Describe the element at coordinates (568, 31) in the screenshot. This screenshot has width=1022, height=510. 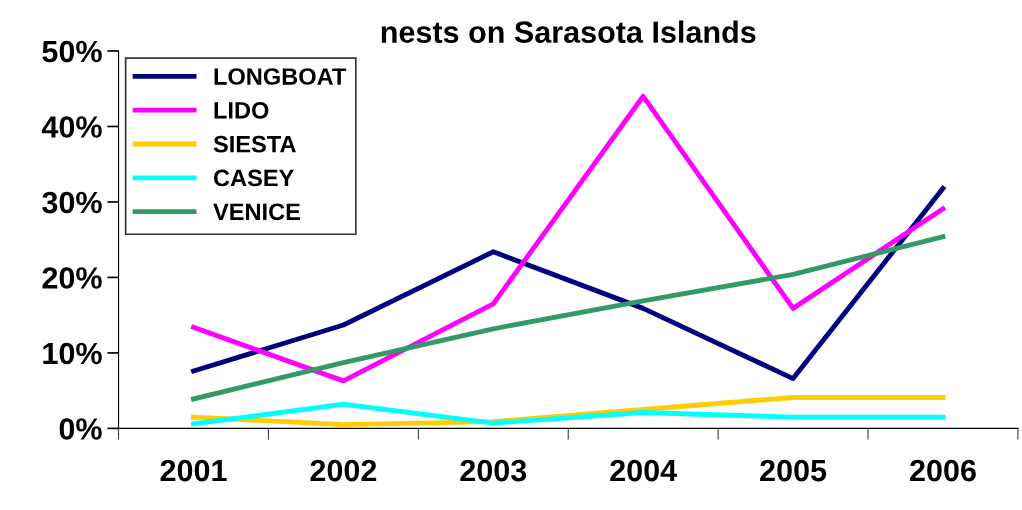
I see `chart-title: nests on Sarasota Islands` at that location.